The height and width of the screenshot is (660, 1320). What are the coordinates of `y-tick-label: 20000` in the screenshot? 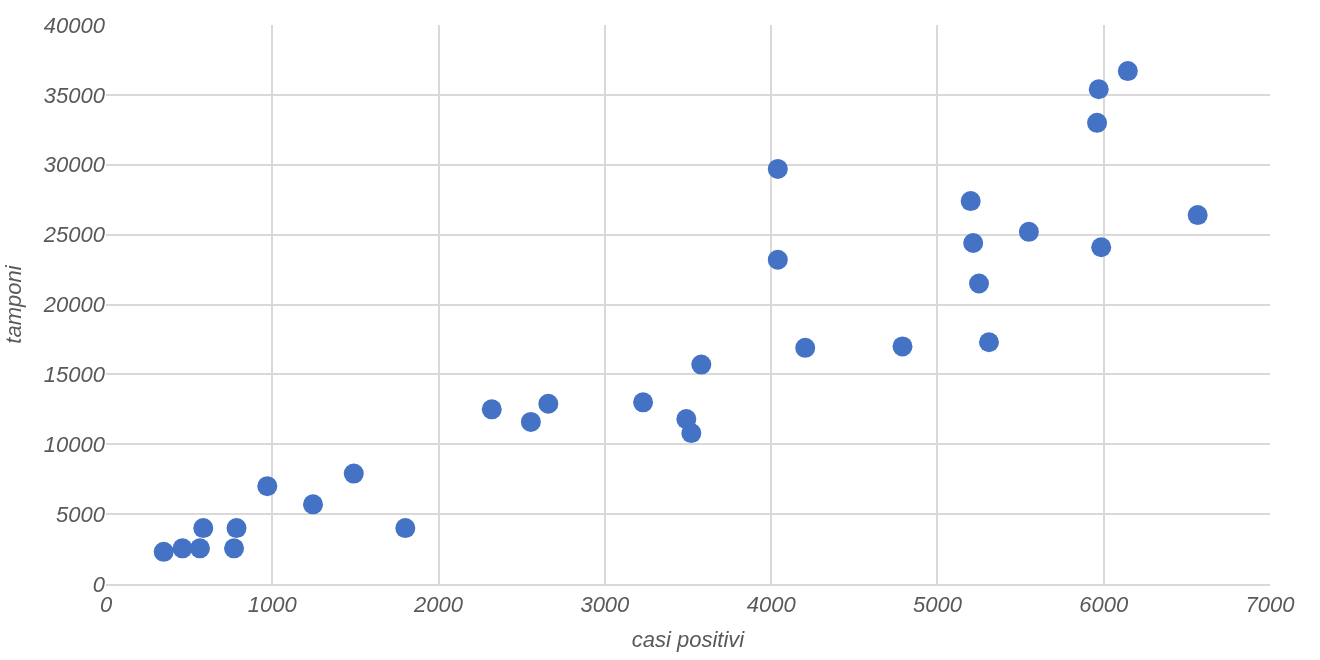 It's located at (74, 305).